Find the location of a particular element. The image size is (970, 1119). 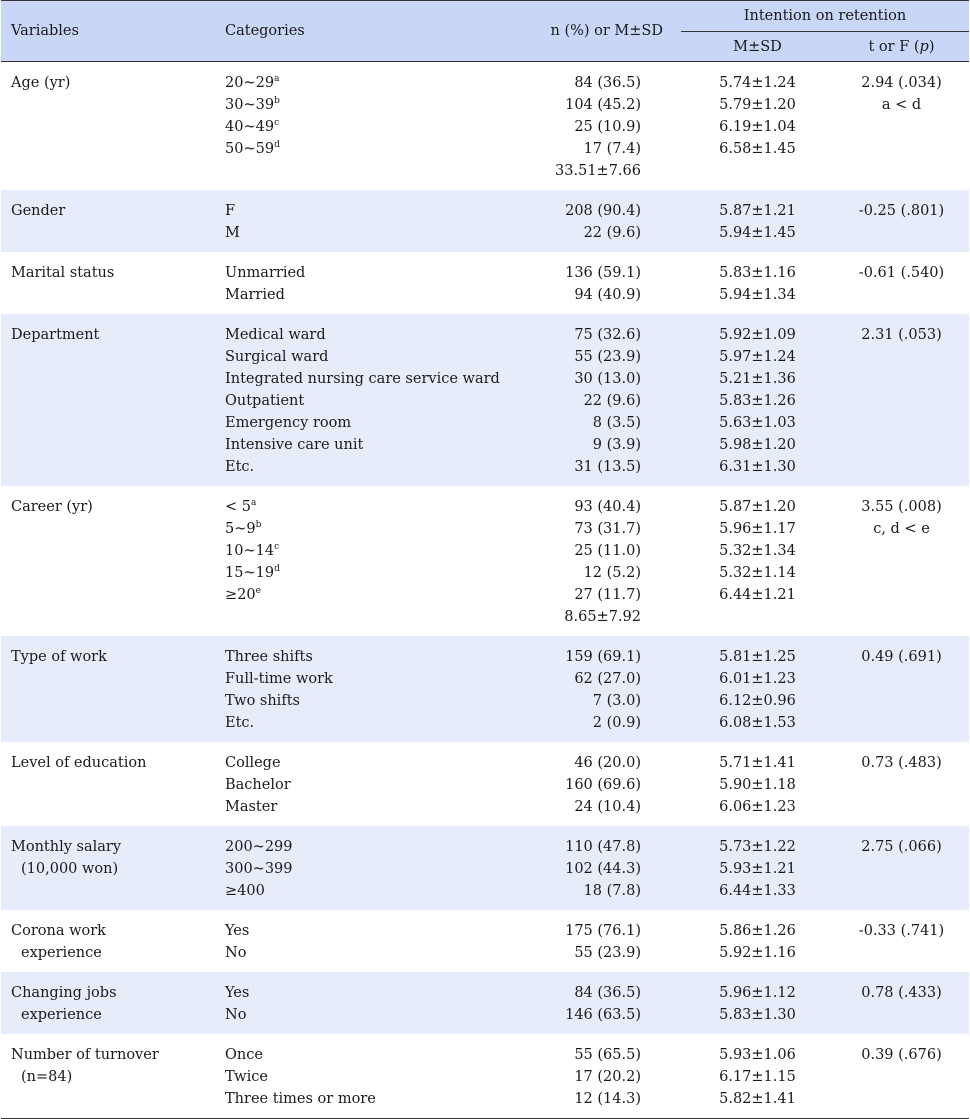

category-label: Integrated nursing care service ward is located at coordinates (362, 379).